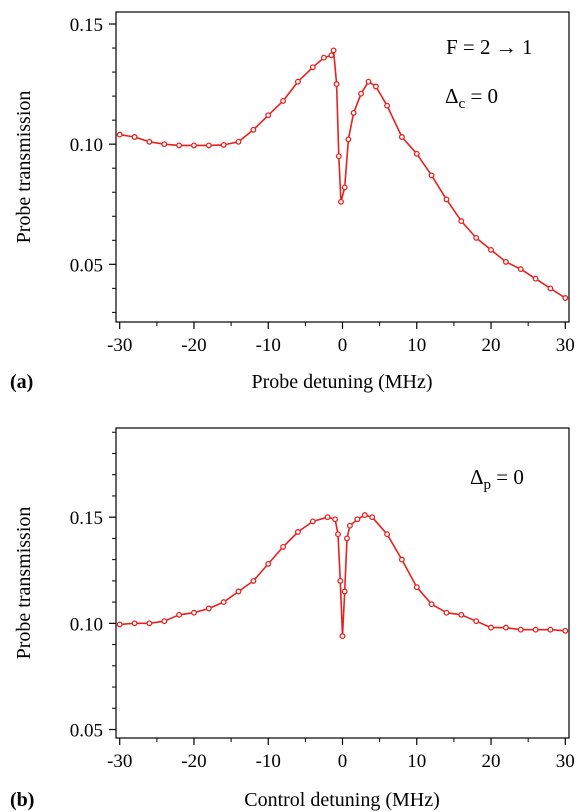 The width and height of the screenshot is (582, 812). What do you see at coordinates (24, 583) in the screenshot?
I see `panel-b-y-axis-label: Probe transmission` at bounding box center [24, 583].